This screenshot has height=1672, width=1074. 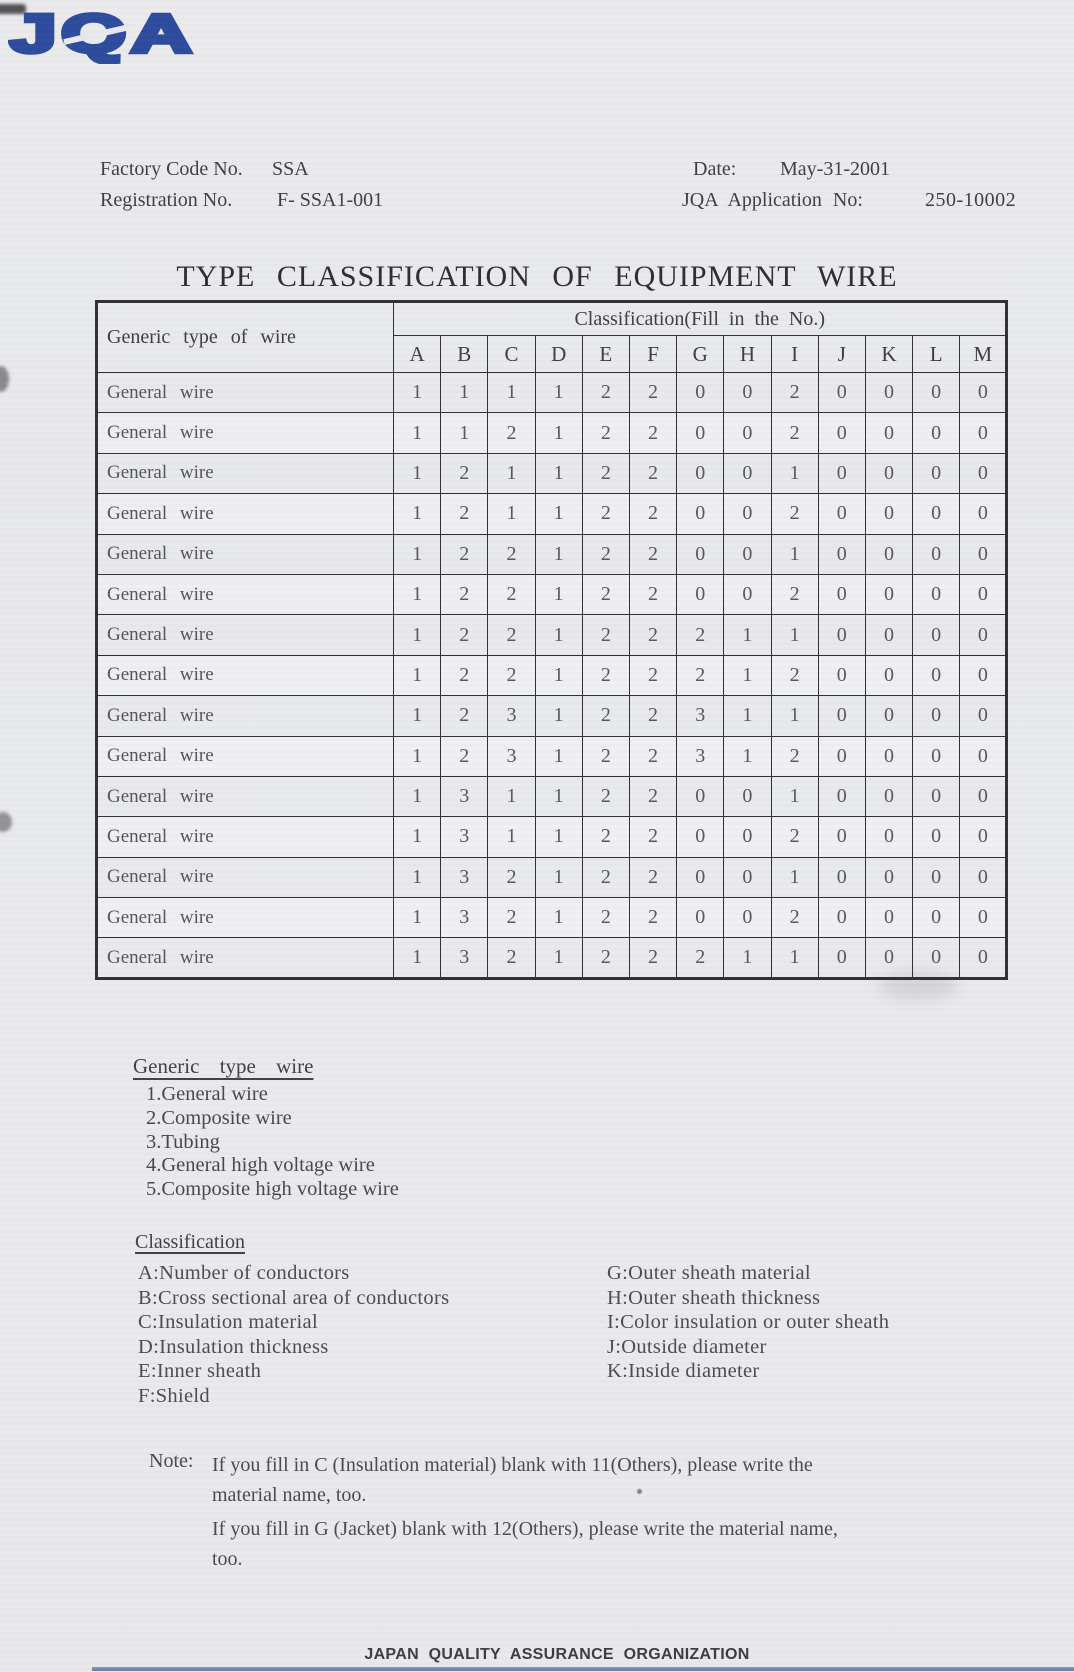 What do you see at coordinates (171, 169) in the screenshot?
I see `factory-code-label: Factory Code No.` at bounding box center [171, 169].